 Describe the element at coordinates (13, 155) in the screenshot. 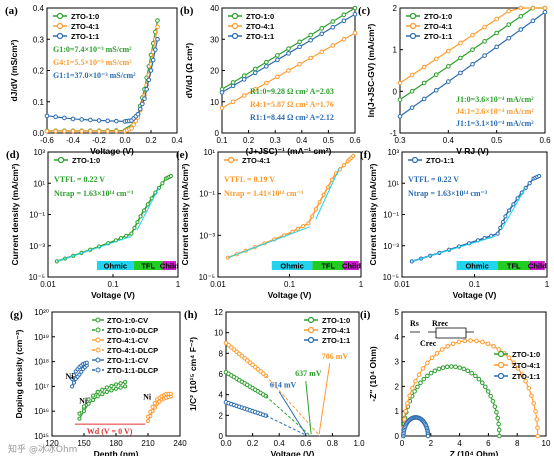

I see `panel-label: (d)` at that location.